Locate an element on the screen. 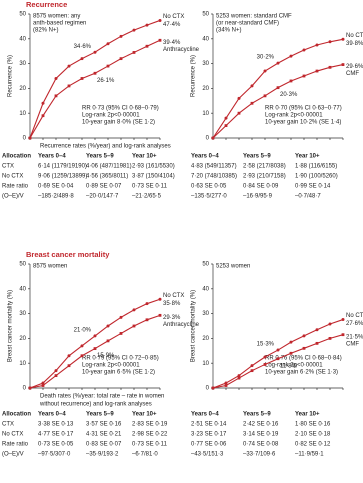 The width and height of the screenshot is (363, 483). table-cell: 0·83 SE 0·07 is located at coordinates (104, 445).